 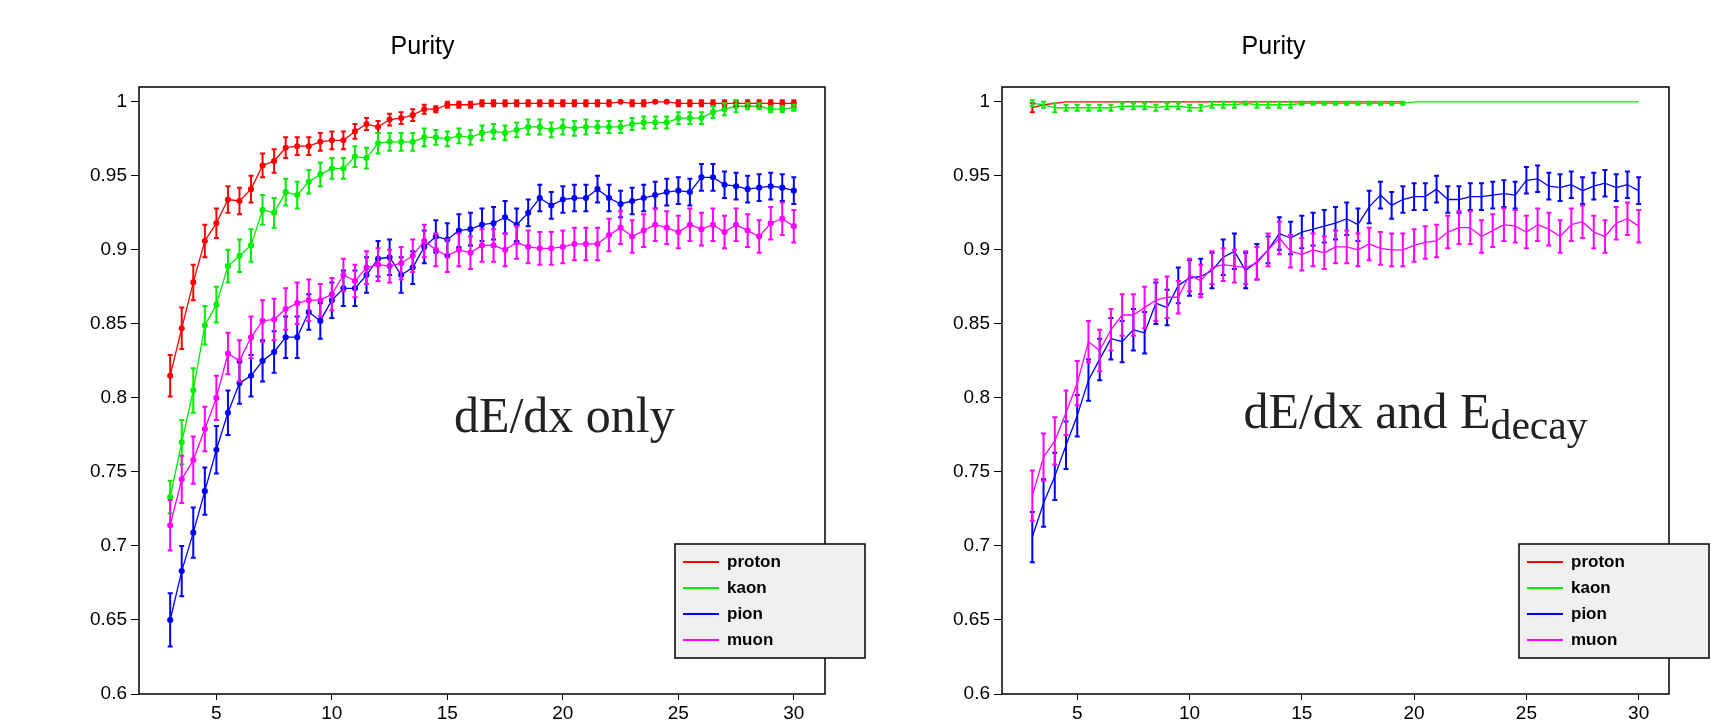 What do you see at coordinates (564, 414) in the screenshot?
I see `annotation: dE/dx only` at bounding box center [564, 414].